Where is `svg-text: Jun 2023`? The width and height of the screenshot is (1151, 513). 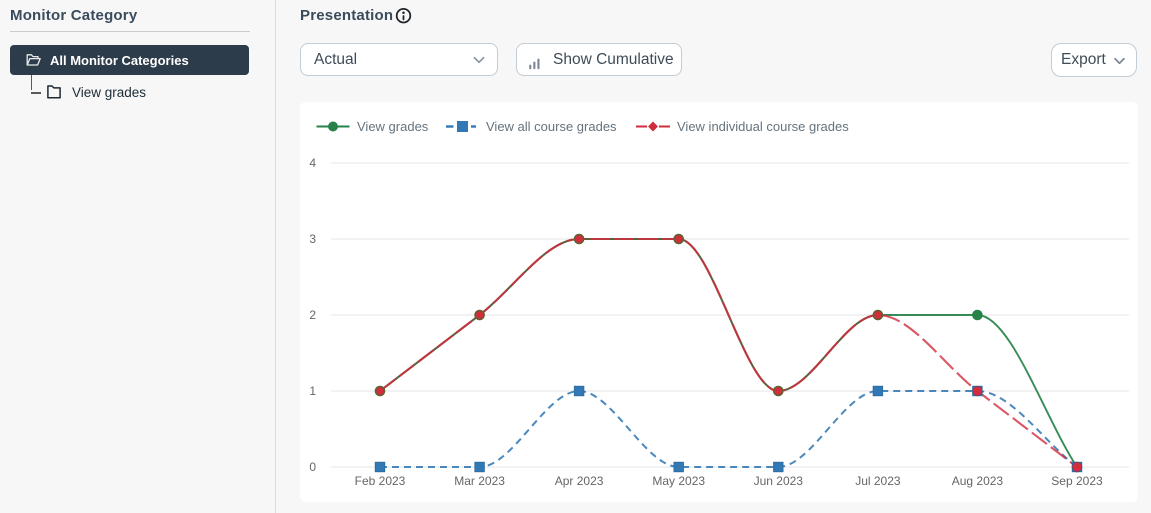
svg-text: Jun 2023 is located at coordinates (779, 481).